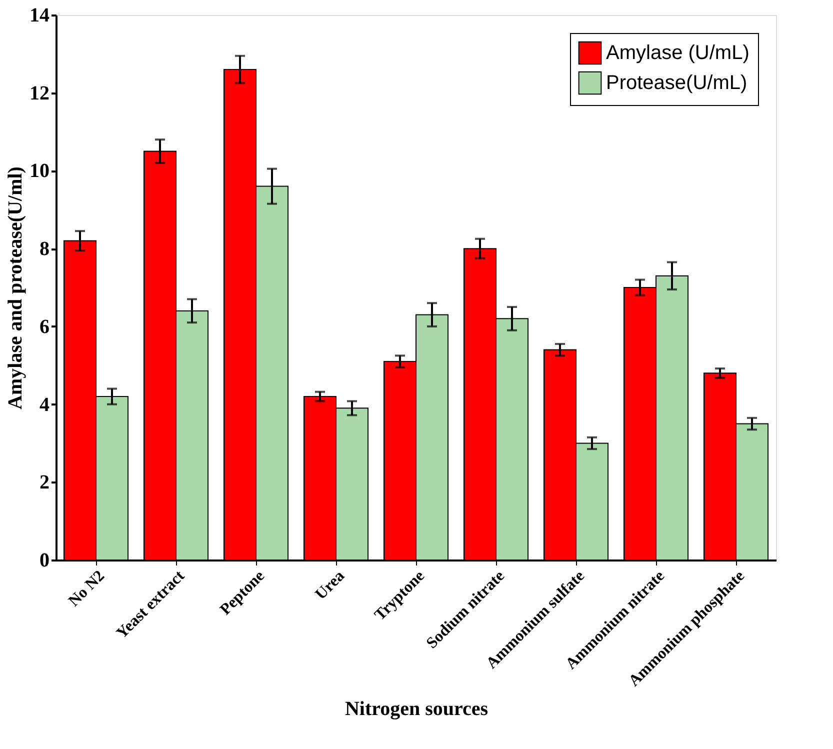 Image resolution: width=833 pixels, height=749 pixels. Describe the element at coordinates (677, 83) in the screenshot. I see `legend-label: Protease(U/mL)` at that location.